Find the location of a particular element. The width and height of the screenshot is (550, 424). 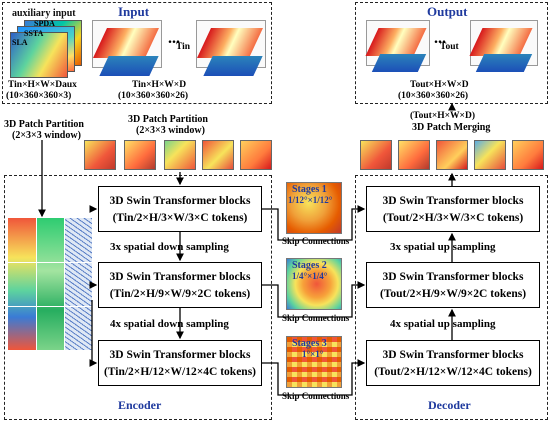

stage-1-name: Stages 1 is located at coordinates (309, 189).